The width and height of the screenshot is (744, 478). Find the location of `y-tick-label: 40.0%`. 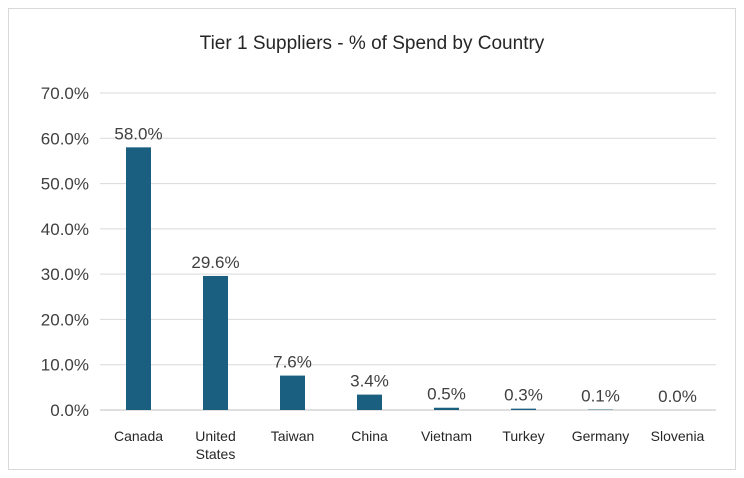

y-tick-label: 40.0% is located at coordinates (65, 229).